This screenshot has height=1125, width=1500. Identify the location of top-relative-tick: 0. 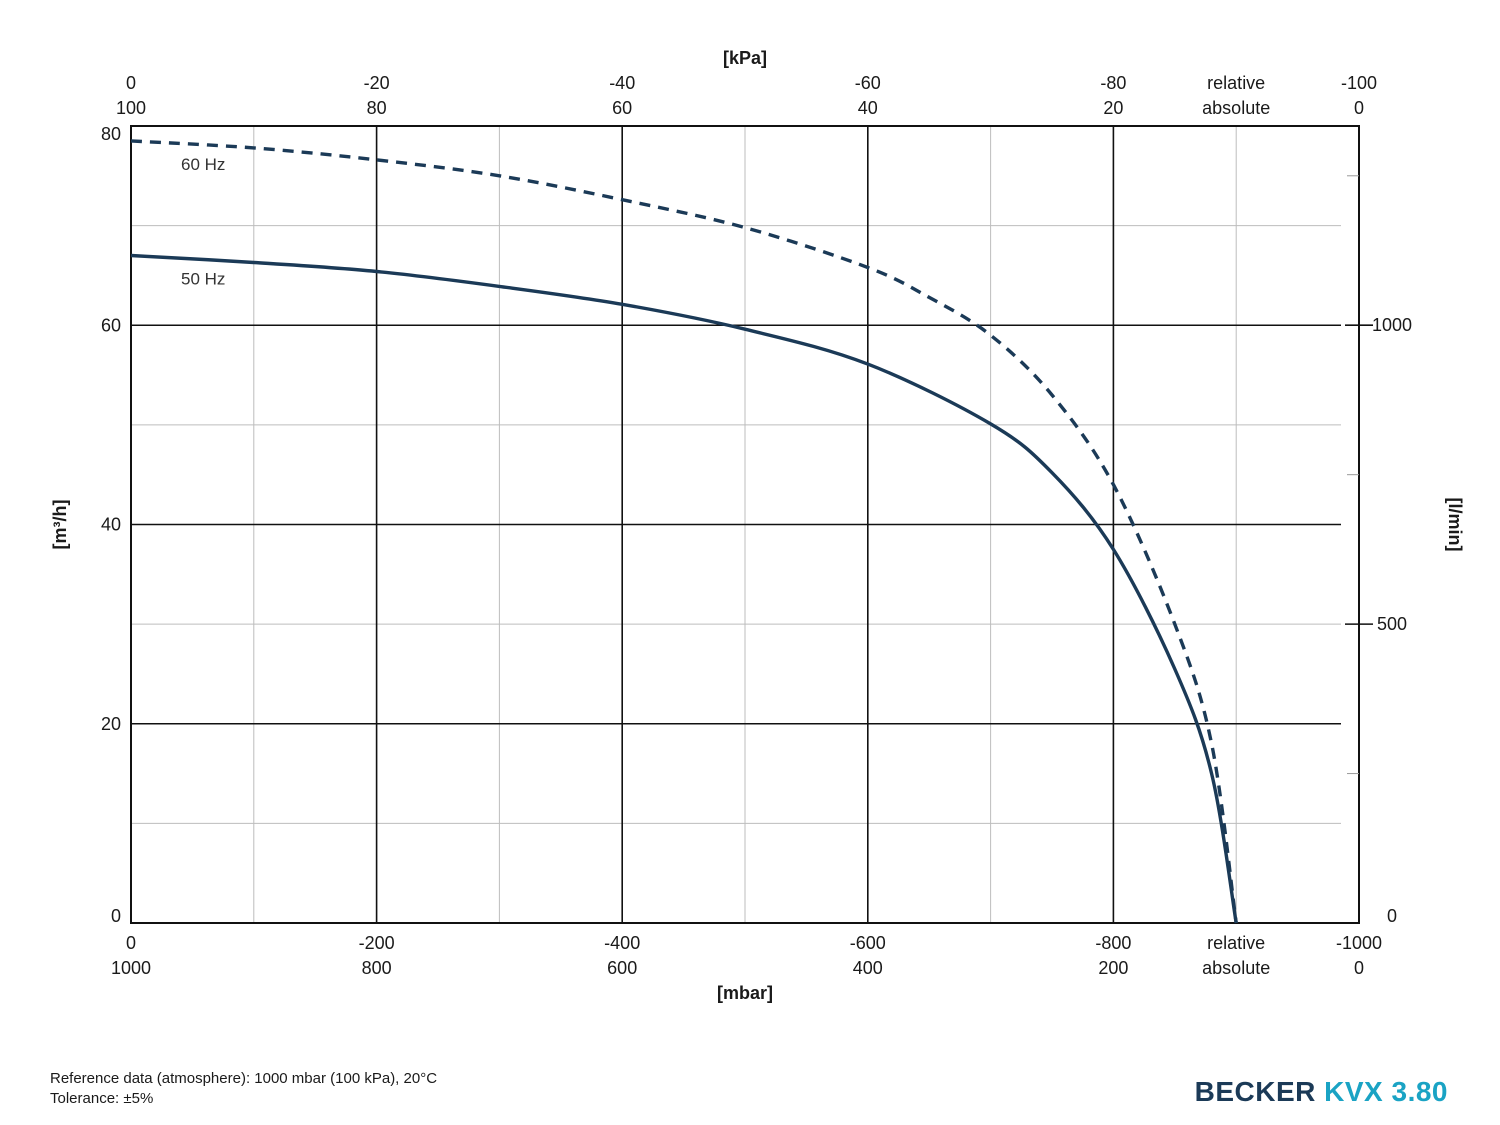
(131, 83).